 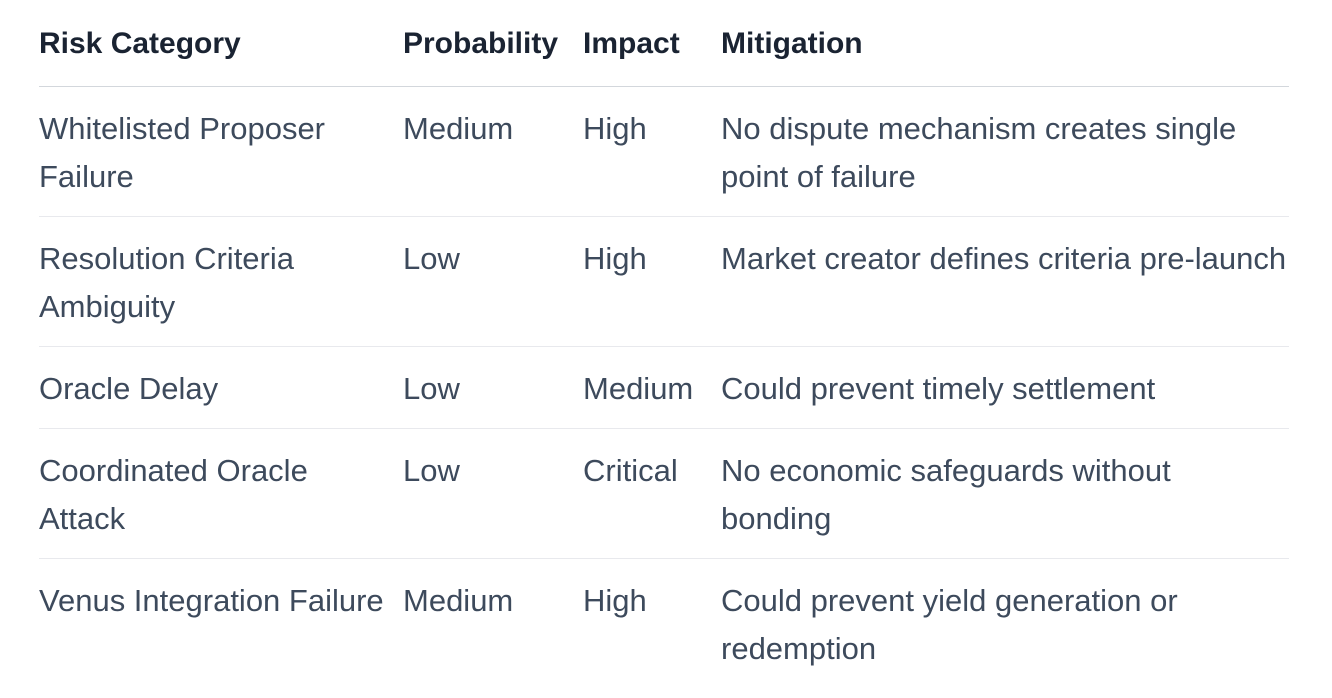 I want to click on column-header-risk-category: Risk Category, so click(x=221, y=43).